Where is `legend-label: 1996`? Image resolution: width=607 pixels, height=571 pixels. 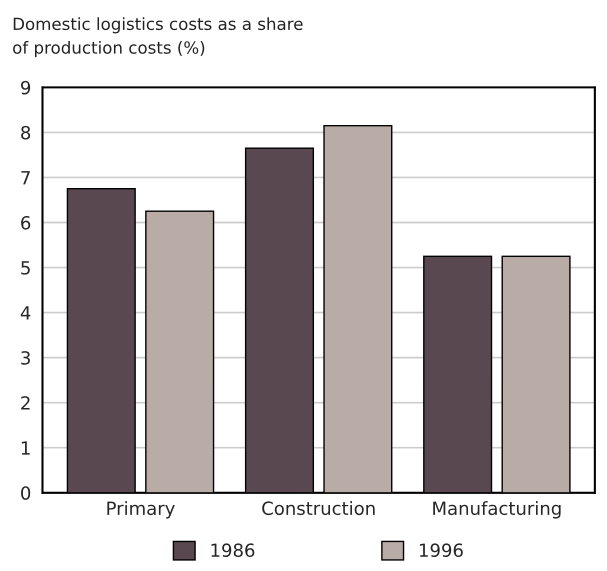
legend-label: 1996 is located at coordinates (441, 550).